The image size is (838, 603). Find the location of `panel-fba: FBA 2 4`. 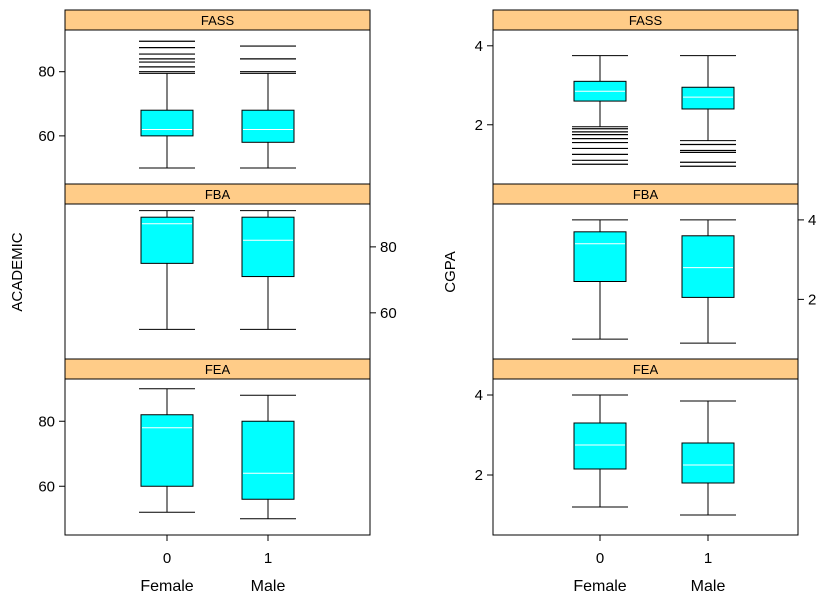

panel-fba: FBA 2 4 is located at coordinates (654, 271).